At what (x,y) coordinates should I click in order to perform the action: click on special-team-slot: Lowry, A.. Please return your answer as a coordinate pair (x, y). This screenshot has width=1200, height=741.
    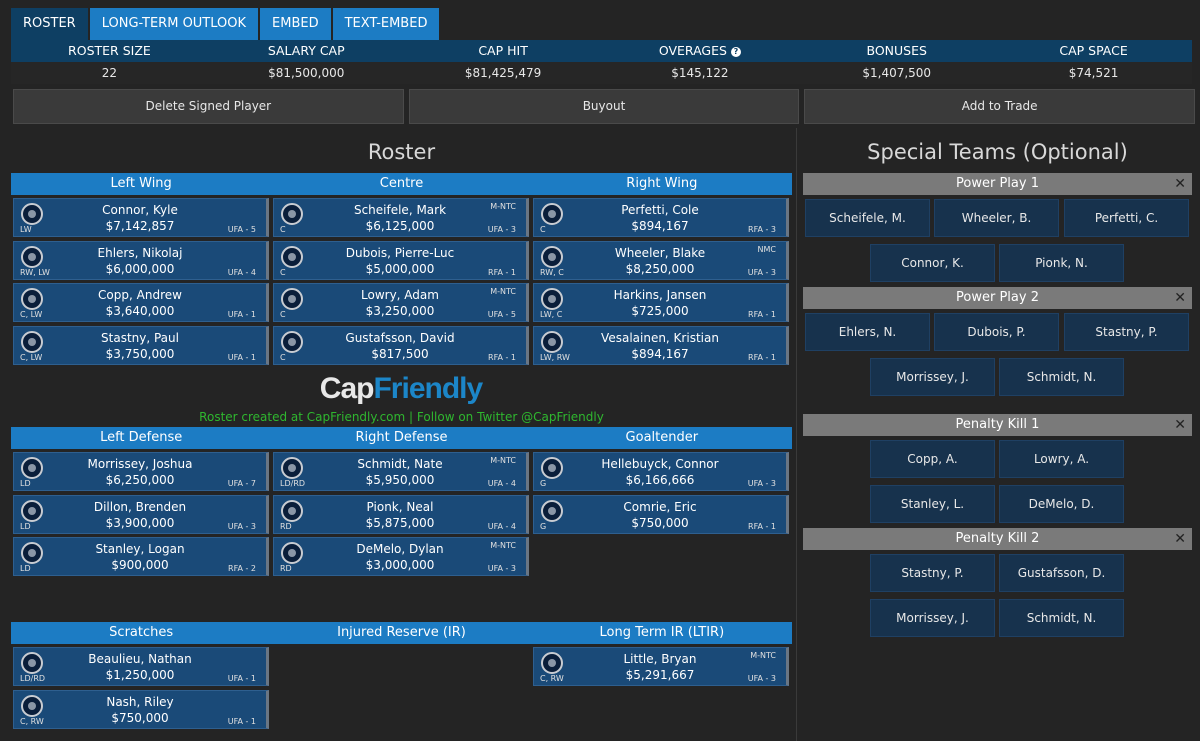
    Looking at the image, I should click on (1061, 459).